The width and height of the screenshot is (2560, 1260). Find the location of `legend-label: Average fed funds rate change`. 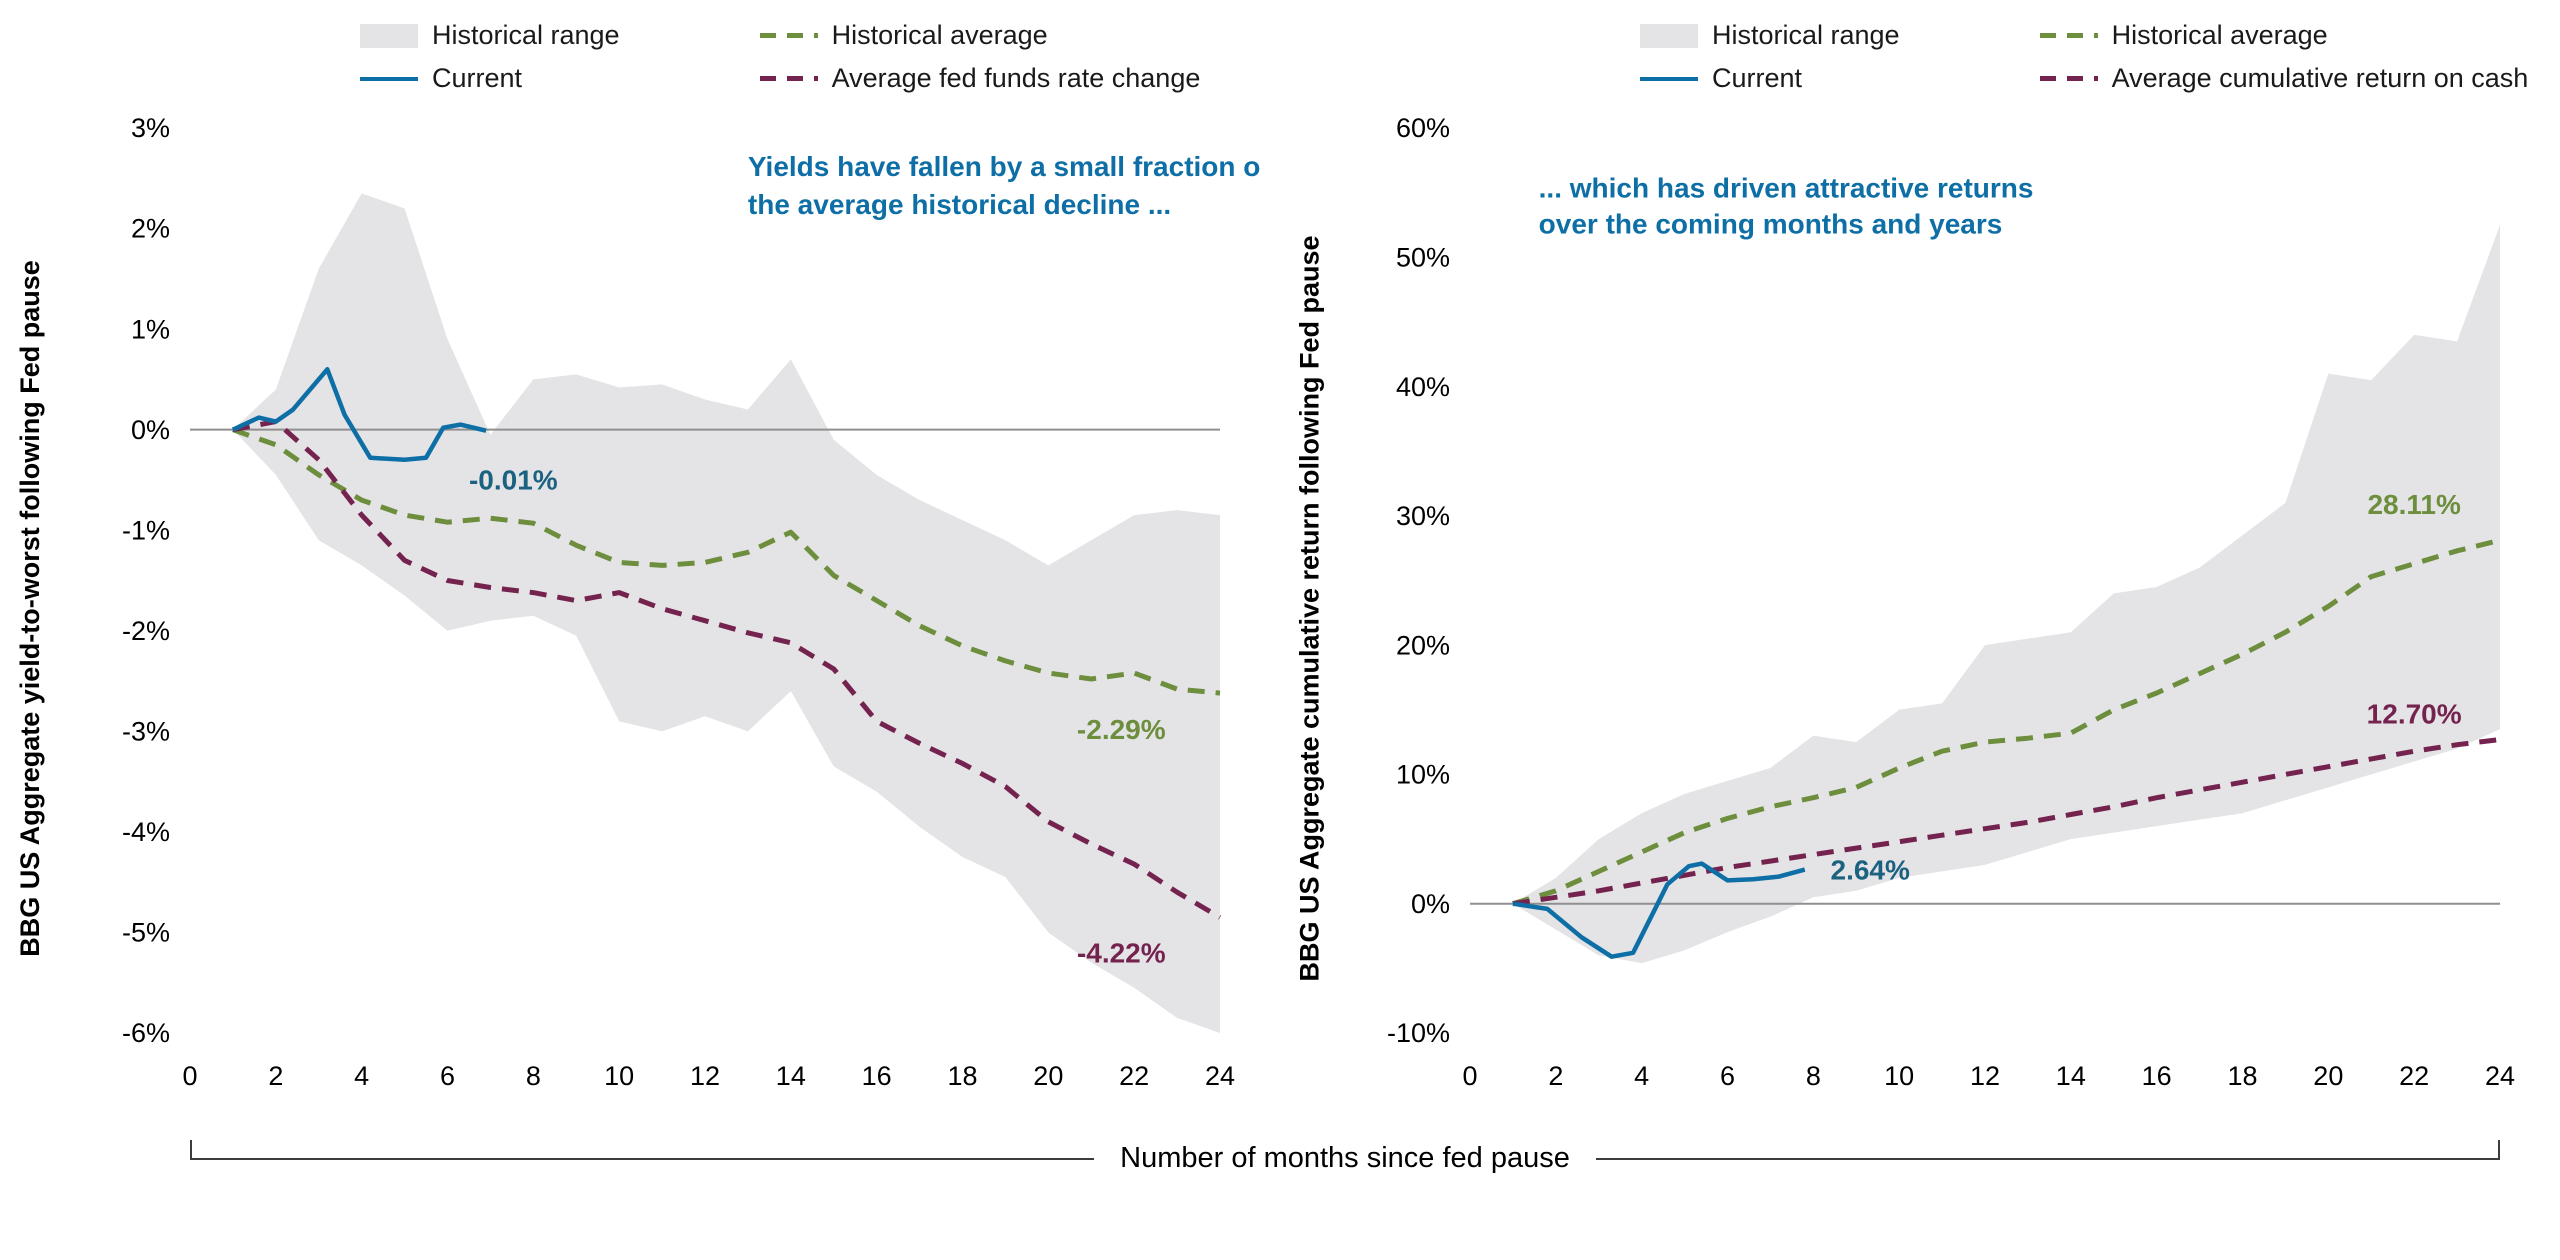

legend-label: Average fed funds rate change is located at coordinates (1016, 78).